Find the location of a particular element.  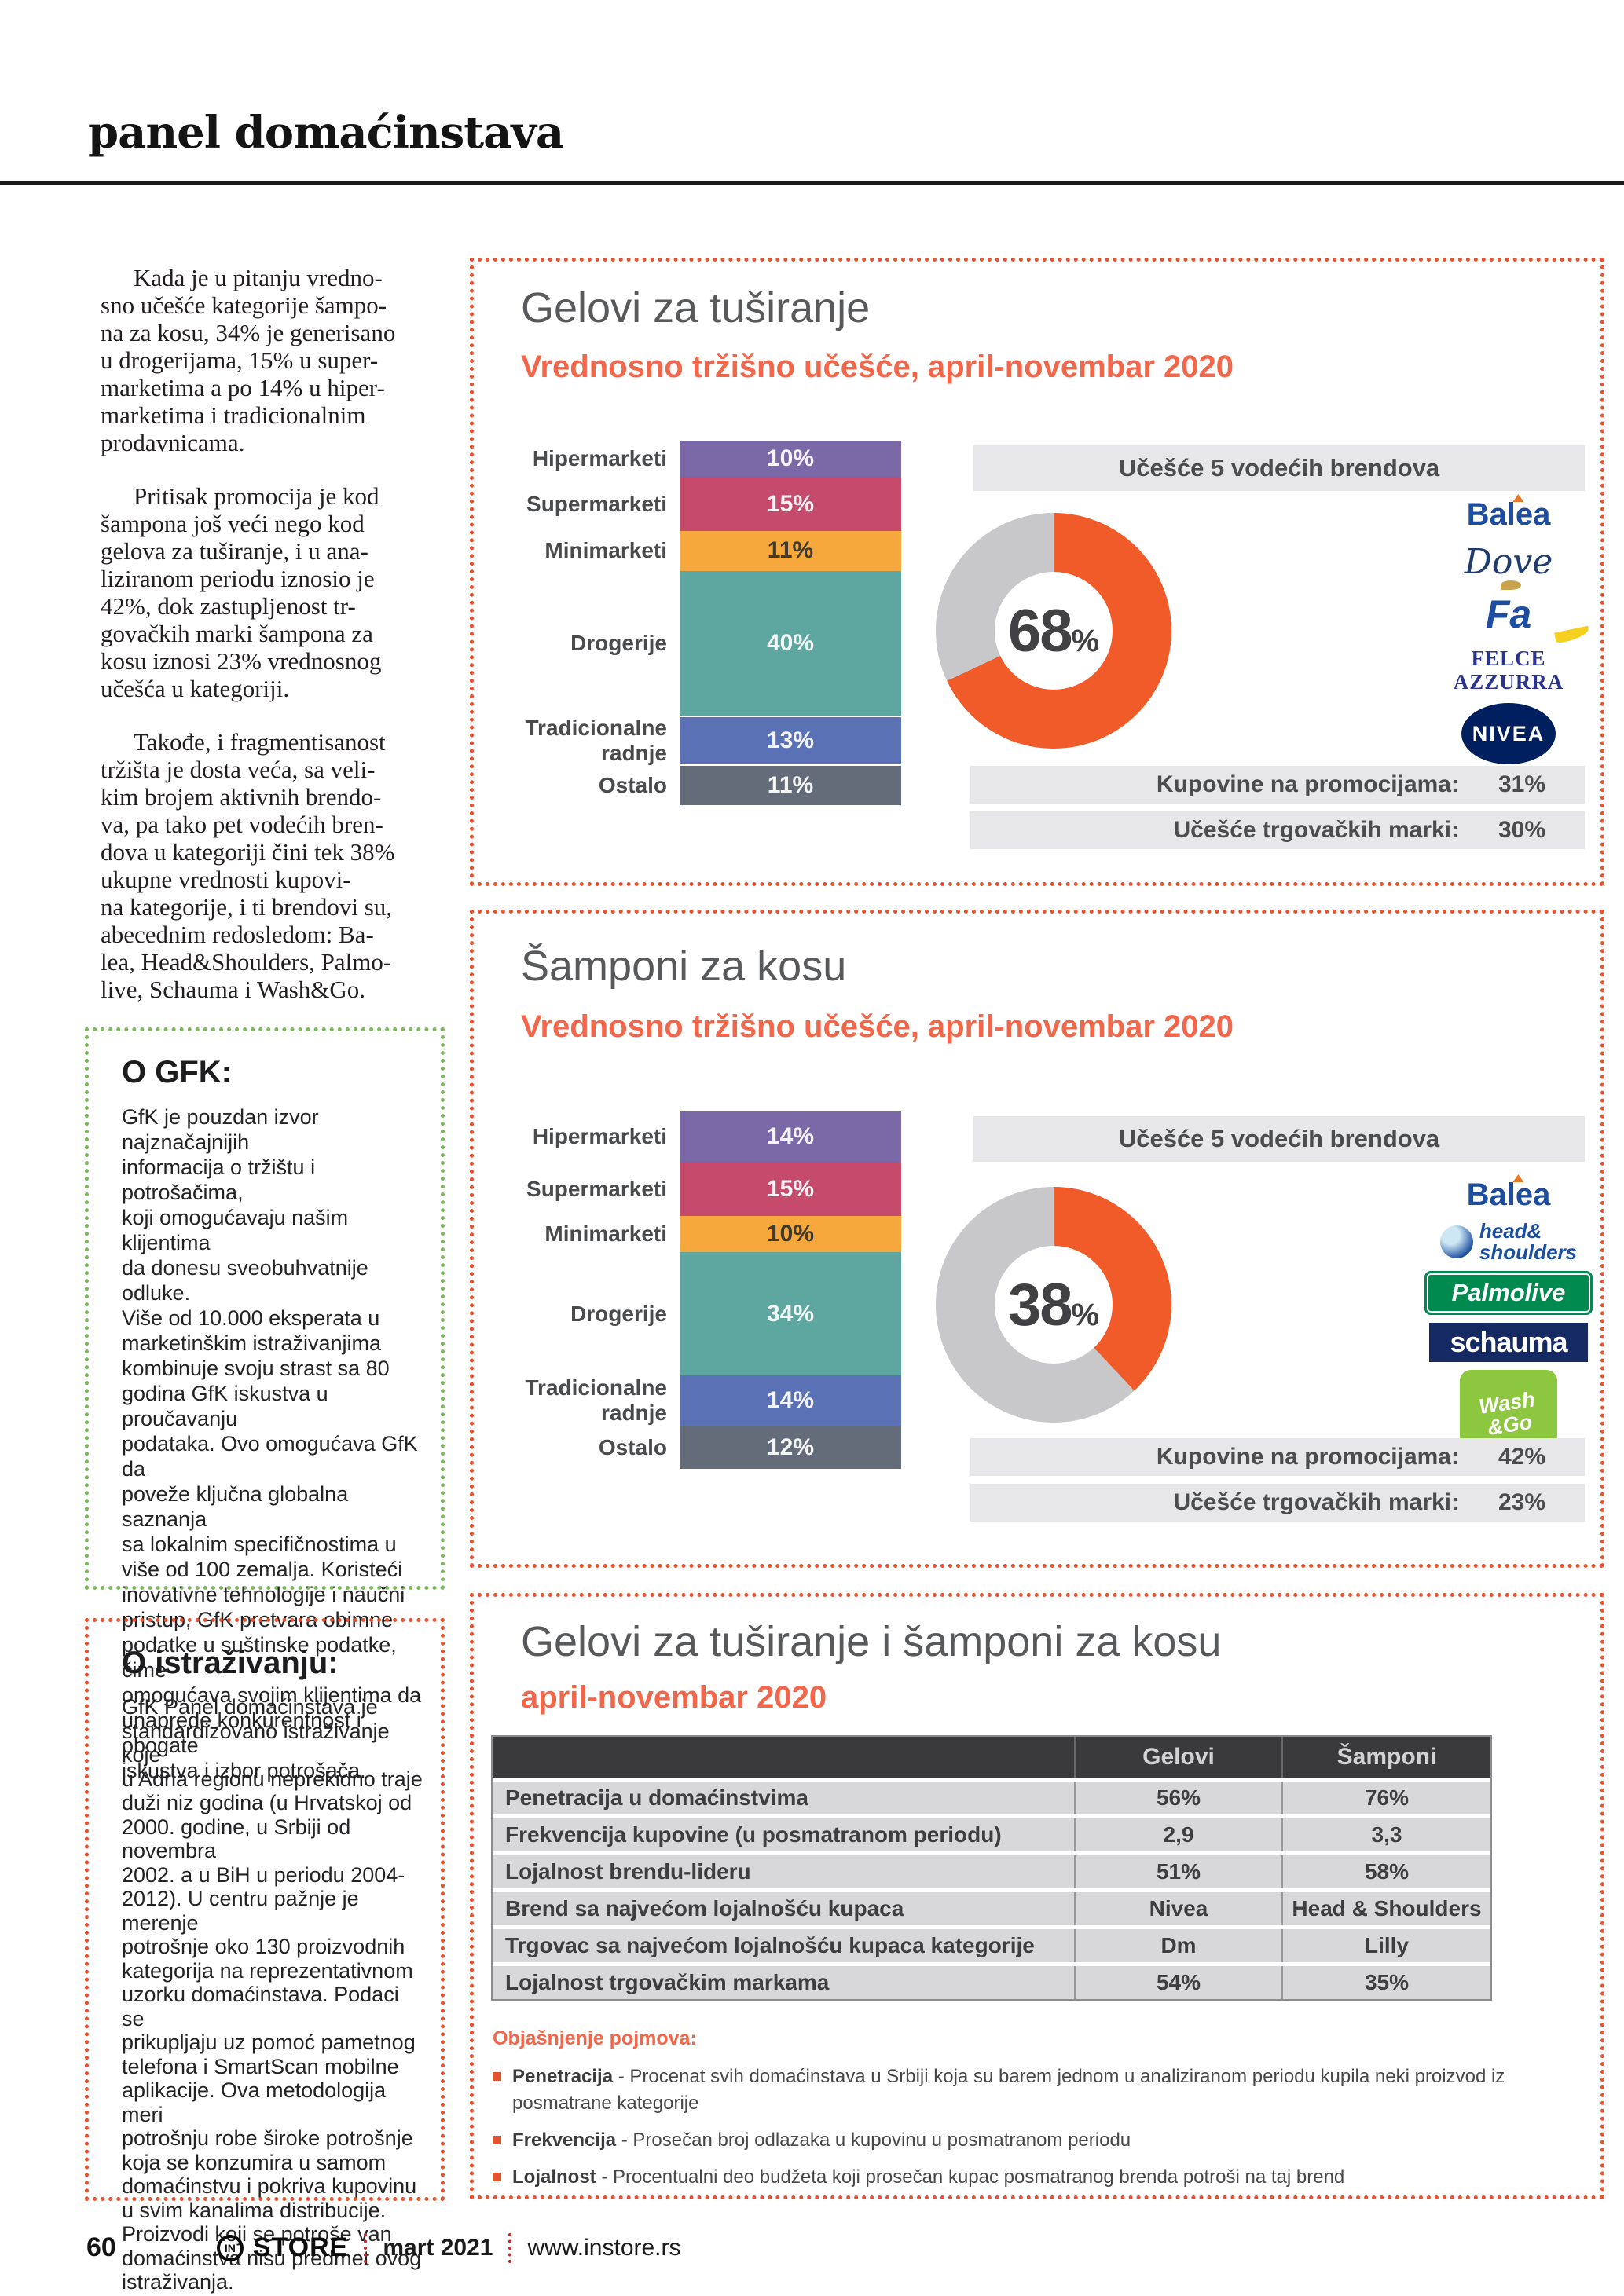

table-row-label: Lojalnost brendu-lideru is located at coordinates (628, 1871).